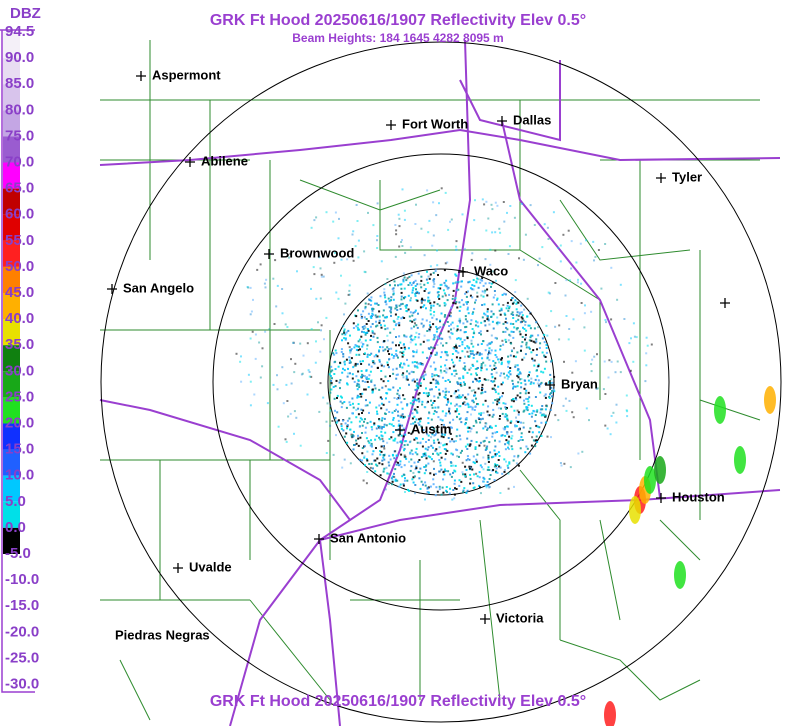 The width and height of the screenshot is (797, 726). I want to click on city-label: Dallas, so click(532, 119).